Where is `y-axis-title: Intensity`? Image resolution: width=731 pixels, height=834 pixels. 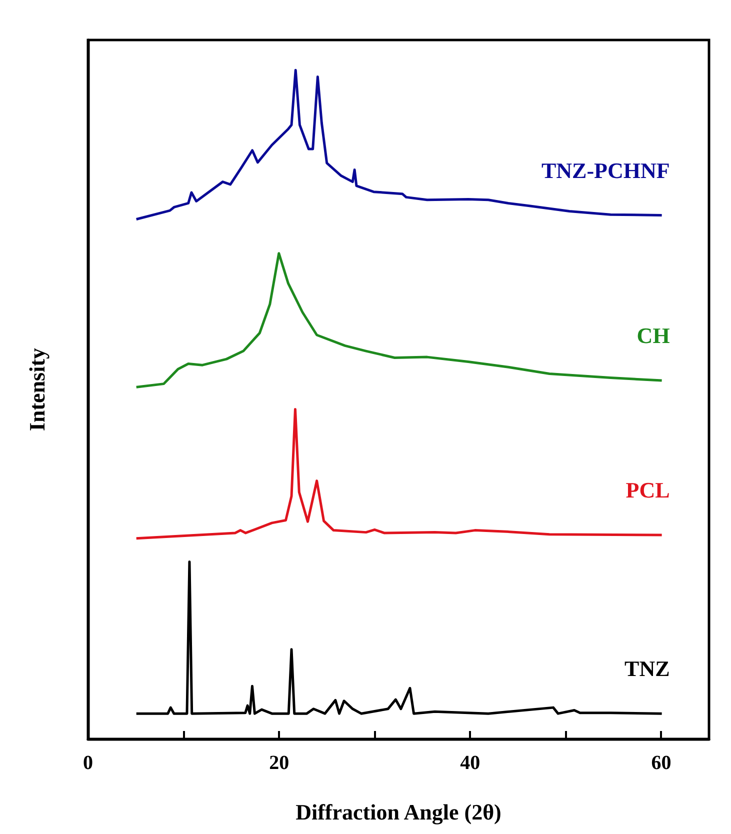 y-axis-title: Intensity is located at coordinates (37, 390).